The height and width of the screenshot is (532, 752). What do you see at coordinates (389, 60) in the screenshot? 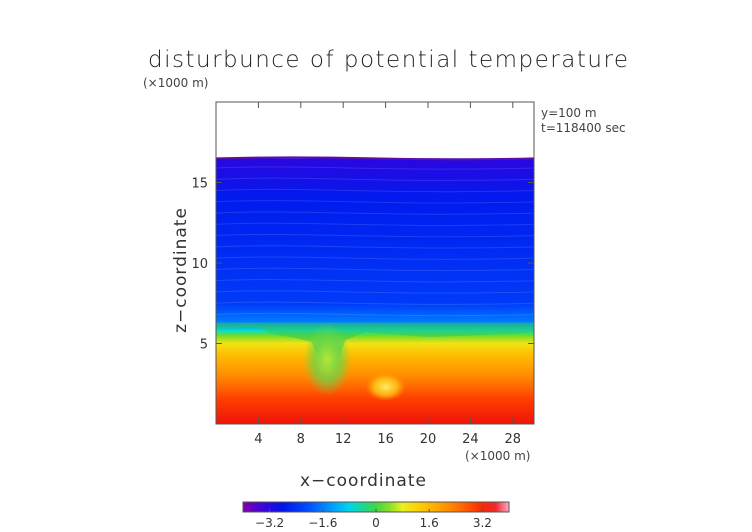
I see `chart-title: disturbunce of potential temperature` at bounding box center [389, 60].